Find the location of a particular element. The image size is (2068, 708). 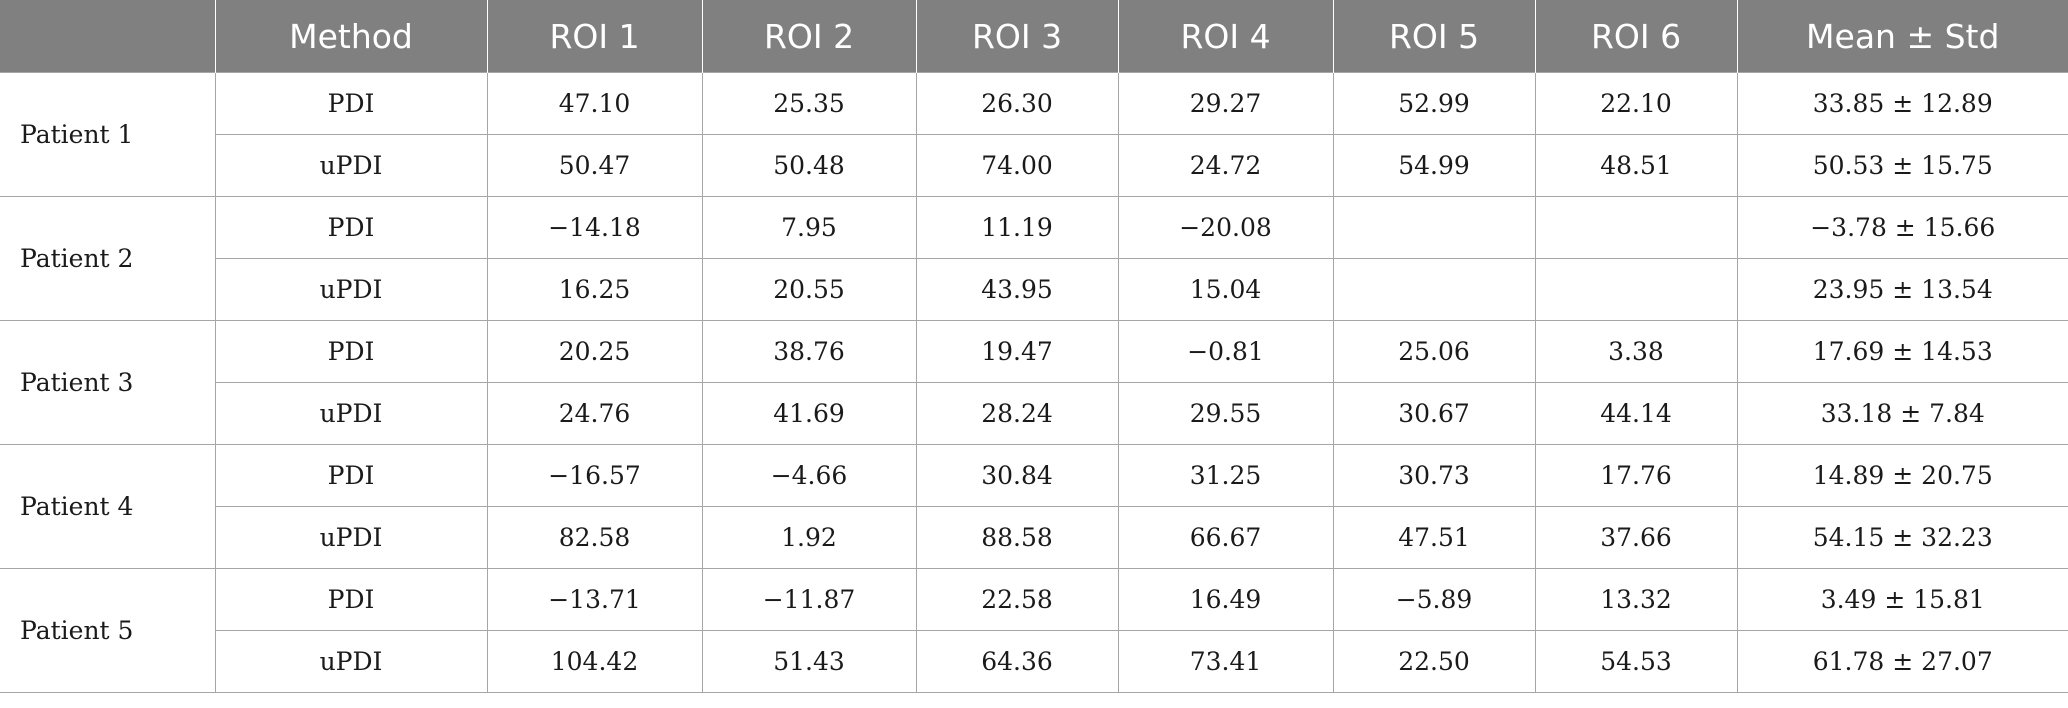

value-cell: 30.73 is located at coordinates (1434, 475).